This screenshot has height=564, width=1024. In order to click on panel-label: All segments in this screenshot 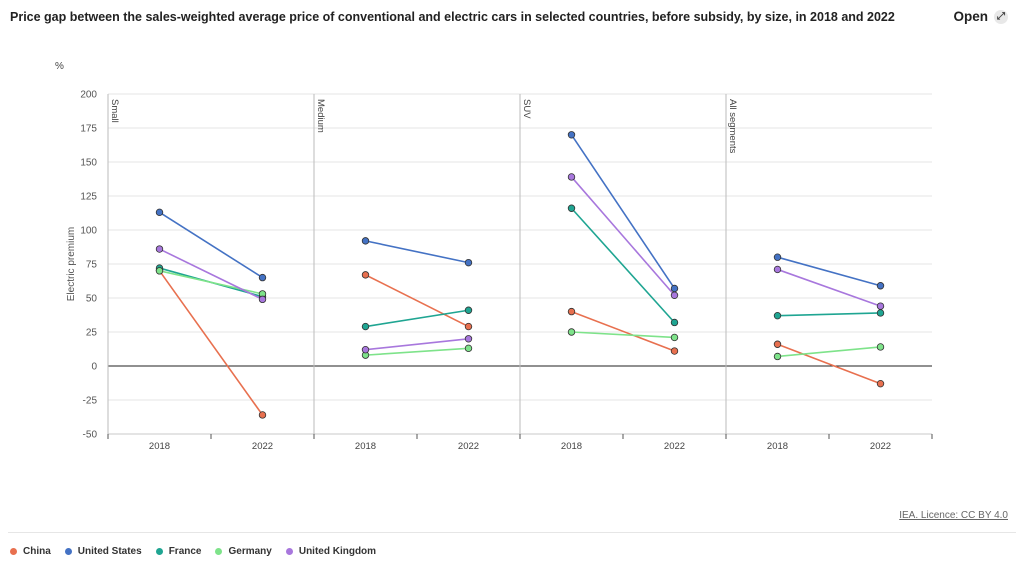, I will do `click(732, 126)`.